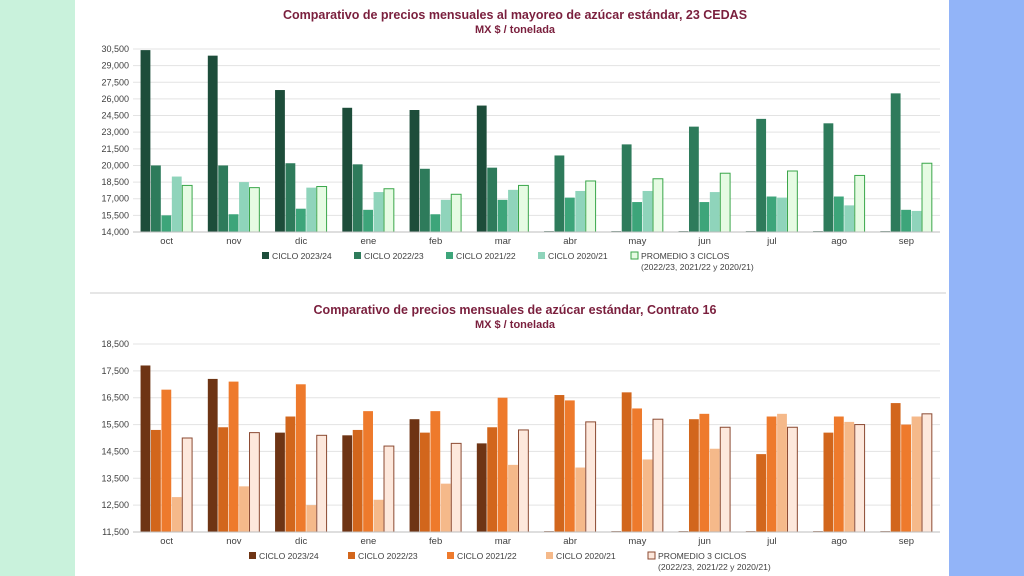 The height and width of the screenshot is (576, 1024). Describe the element at coordinates (115, 116) in the screenshot. I see `y-tick-label: 24,500` at that location.